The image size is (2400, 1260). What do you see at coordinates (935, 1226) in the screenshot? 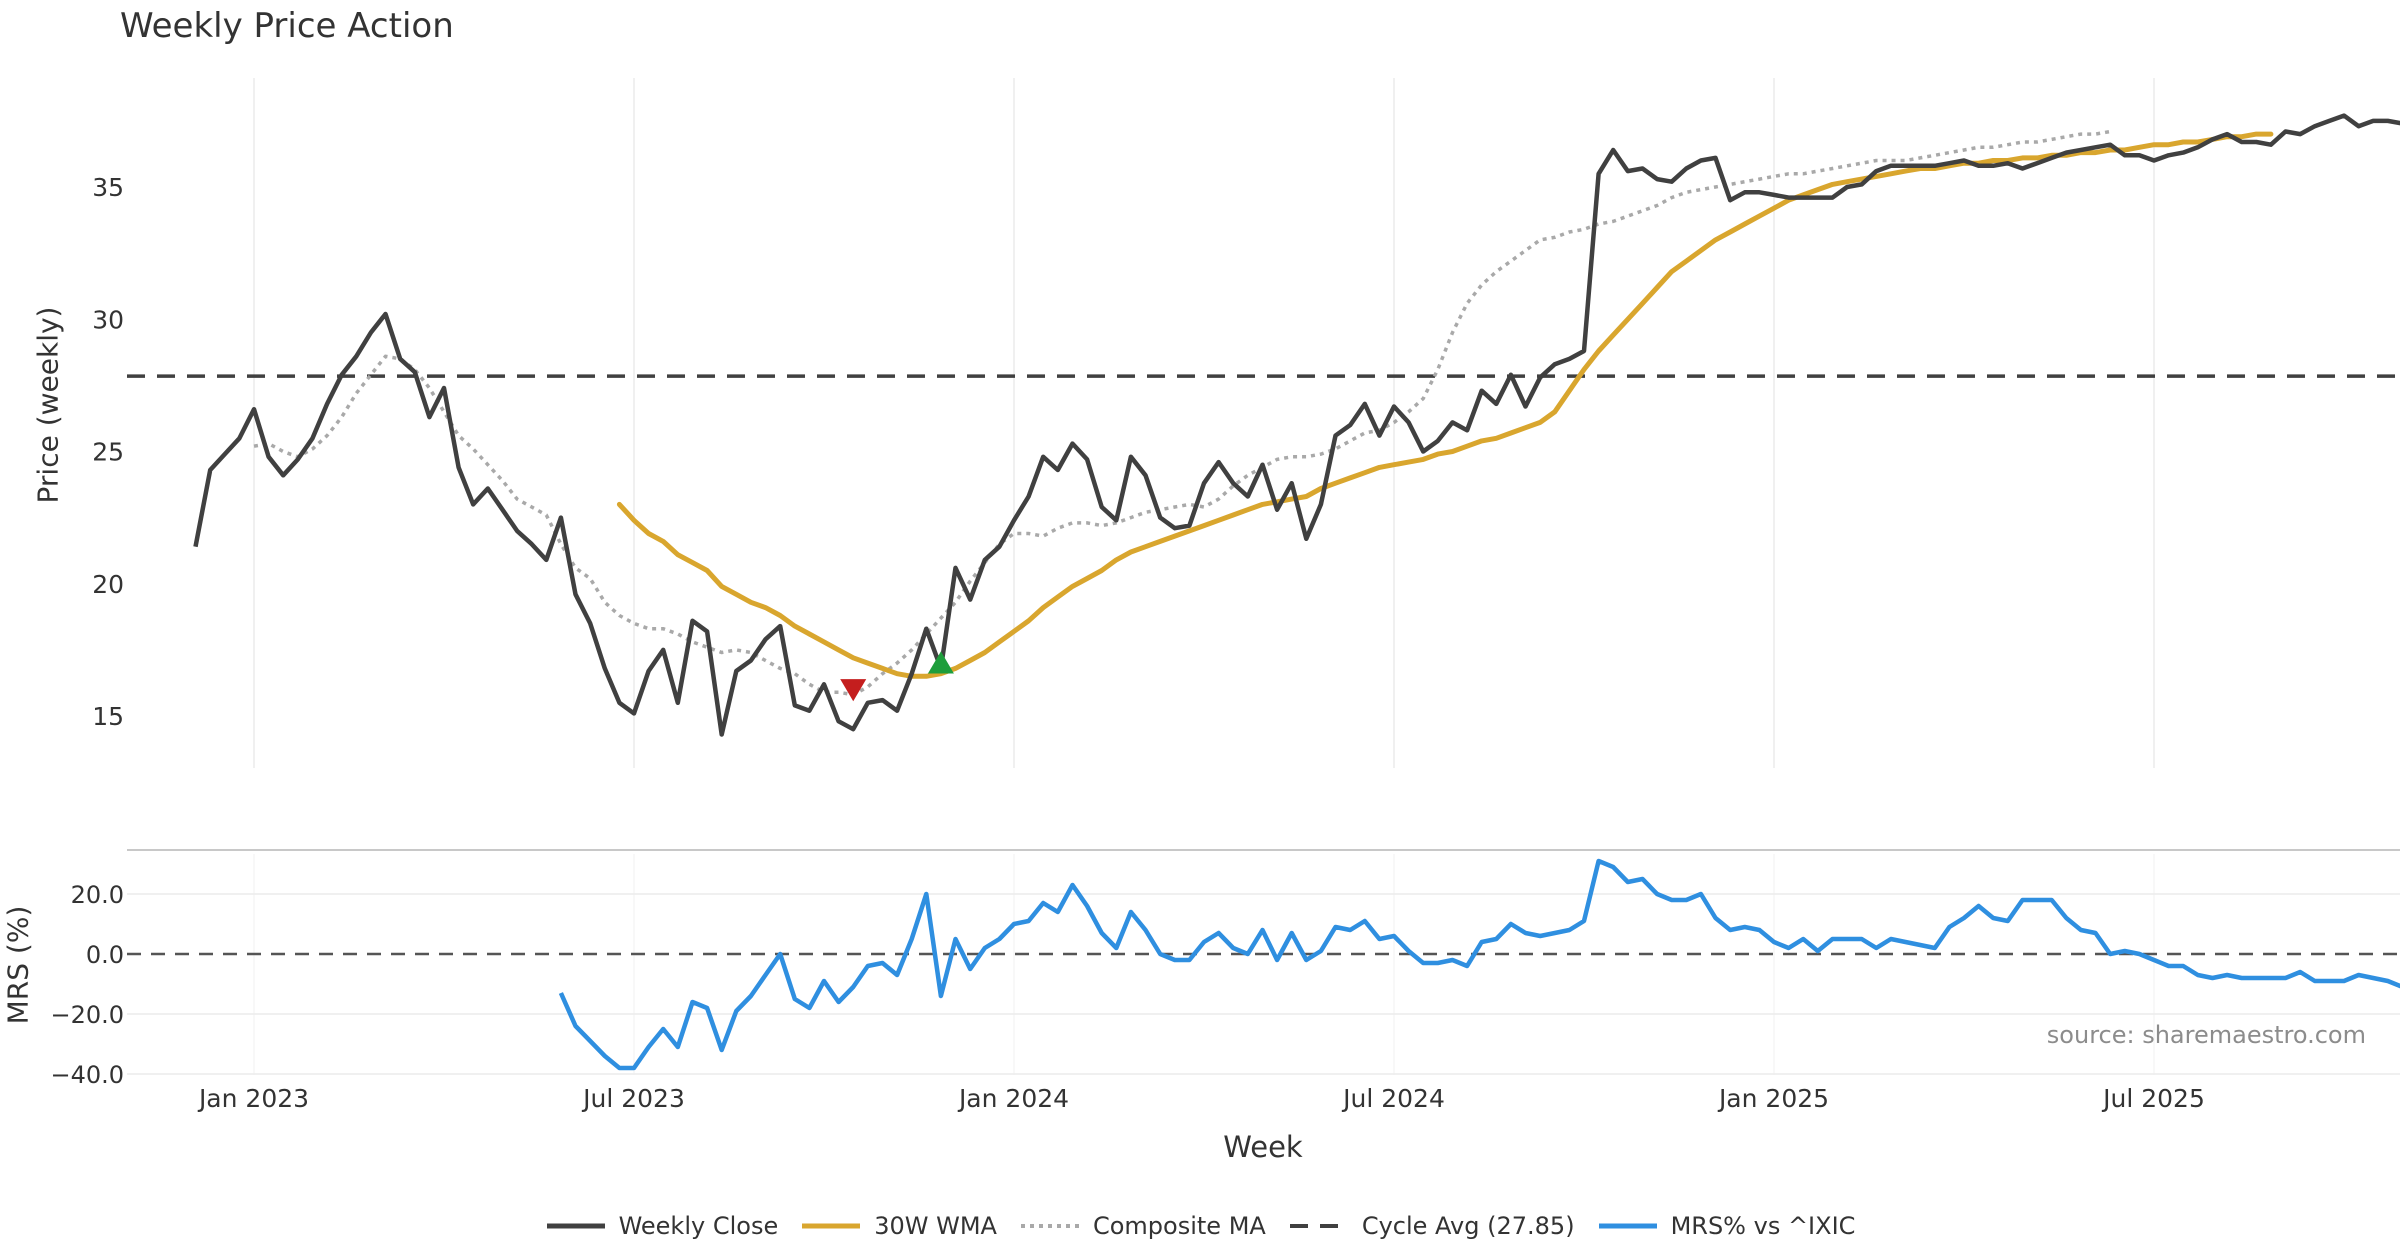
I see `legend-label: 30W WMA` at bounding box center [935, 1226].